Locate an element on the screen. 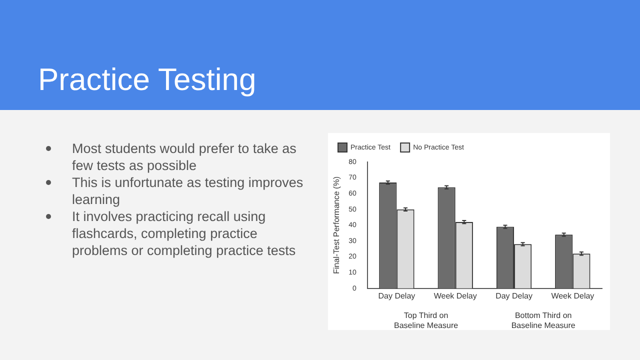 The width and height of the screenshot is (640, 360). text: Top Third on Baseline Measure is located at coordinates (426, 320).